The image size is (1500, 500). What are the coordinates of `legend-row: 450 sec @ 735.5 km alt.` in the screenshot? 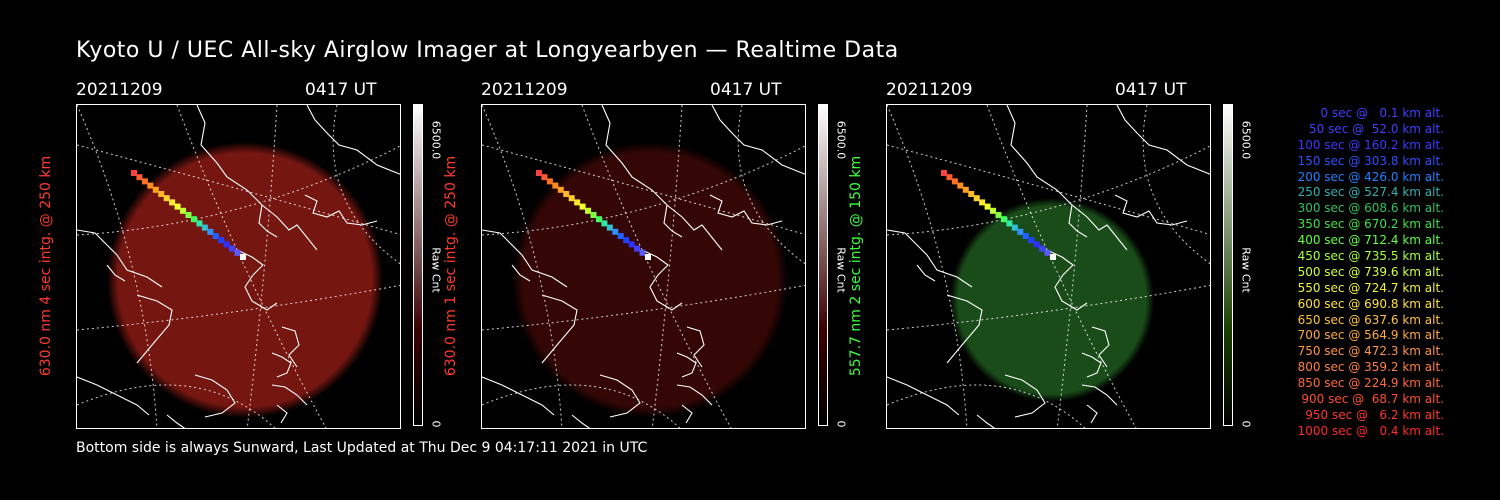 It's located at (1370, 256).